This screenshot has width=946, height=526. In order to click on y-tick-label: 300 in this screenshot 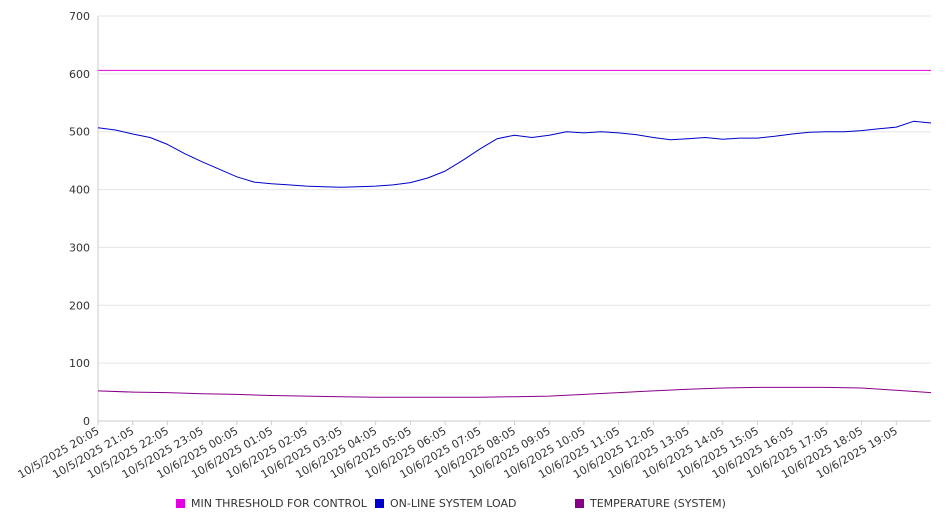, I will do `click(79, 247)`.